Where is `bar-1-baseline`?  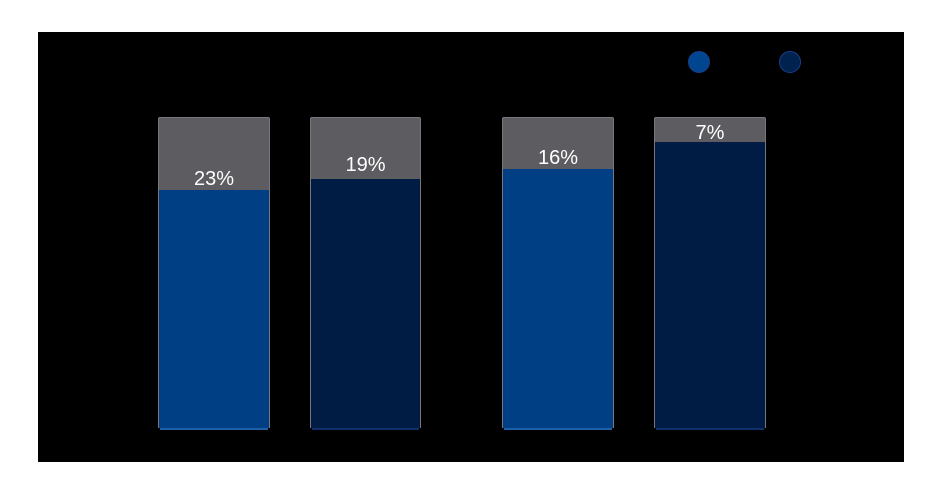
bar-1-baseline is located at coordinates (214, 429).